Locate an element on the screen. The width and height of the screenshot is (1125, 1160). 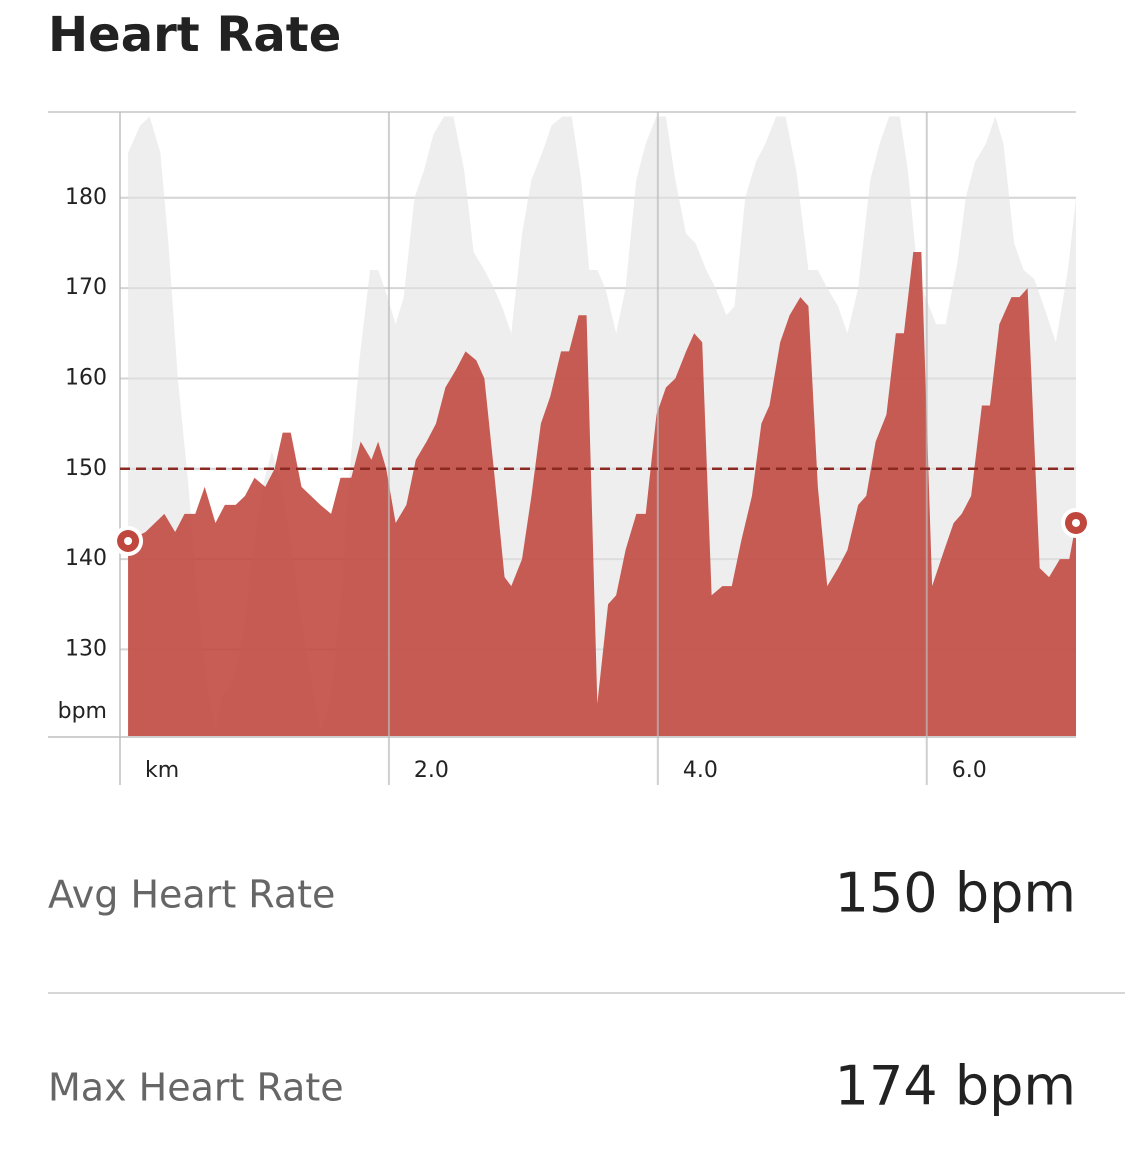
y-tick-label: 130 is located at coordinates (86, 648).